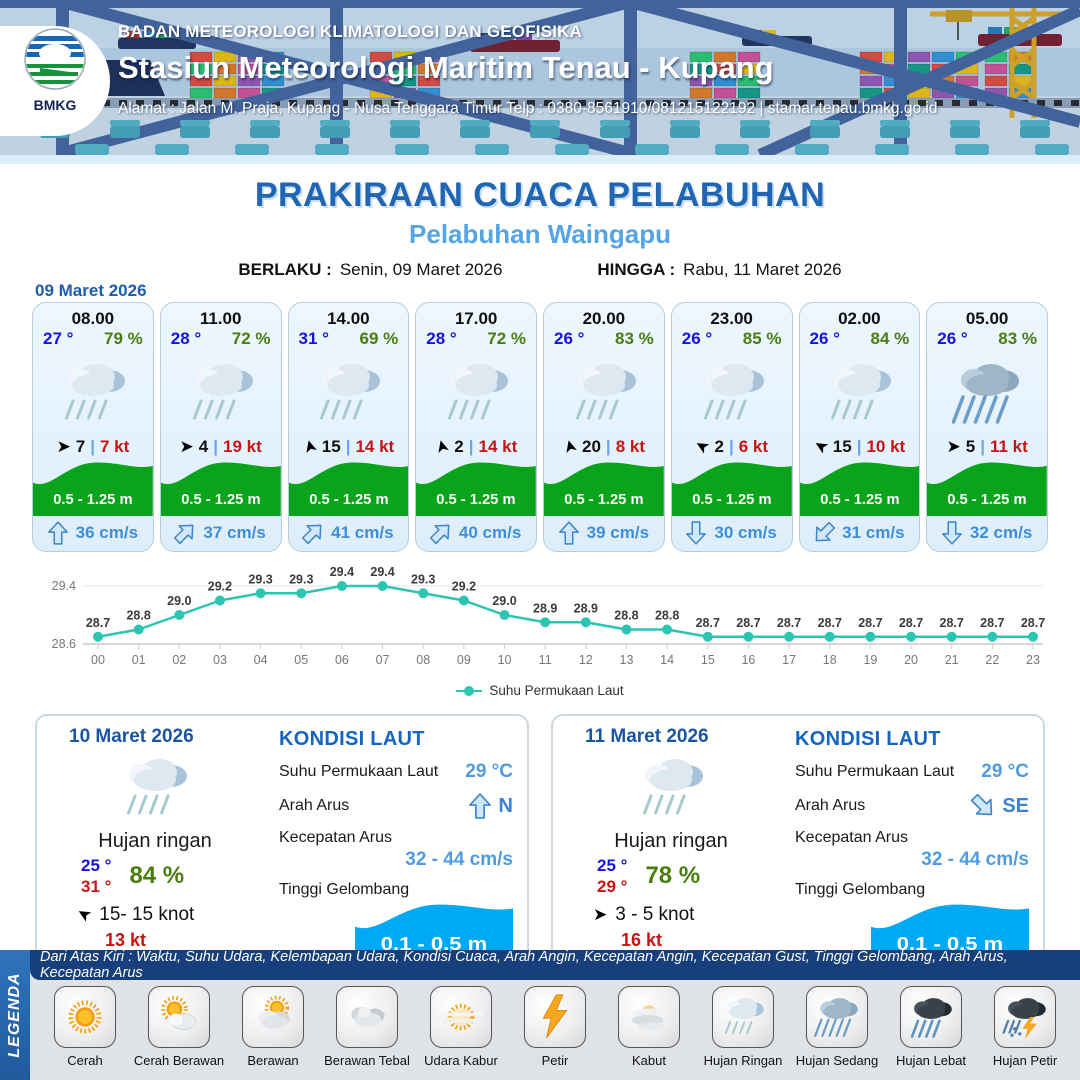 The width and height of the screenshot is (1080, 1080). What do you see at coordinates (655, 914) in the screenshot?
I see `wind-range: 3 - 5 knot` at bounding box center [655, 914].